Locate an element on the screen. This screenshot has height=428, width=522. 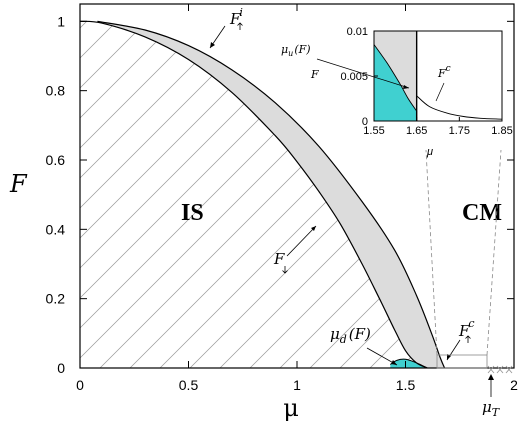
x-tick-label: 0.5 is located at coordinates (189, 385).